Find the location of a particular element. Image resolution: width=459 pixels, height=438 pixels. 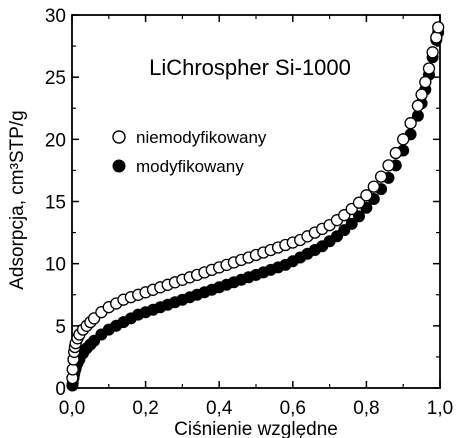

legend-marker-open is located at coordinates (119, 137).